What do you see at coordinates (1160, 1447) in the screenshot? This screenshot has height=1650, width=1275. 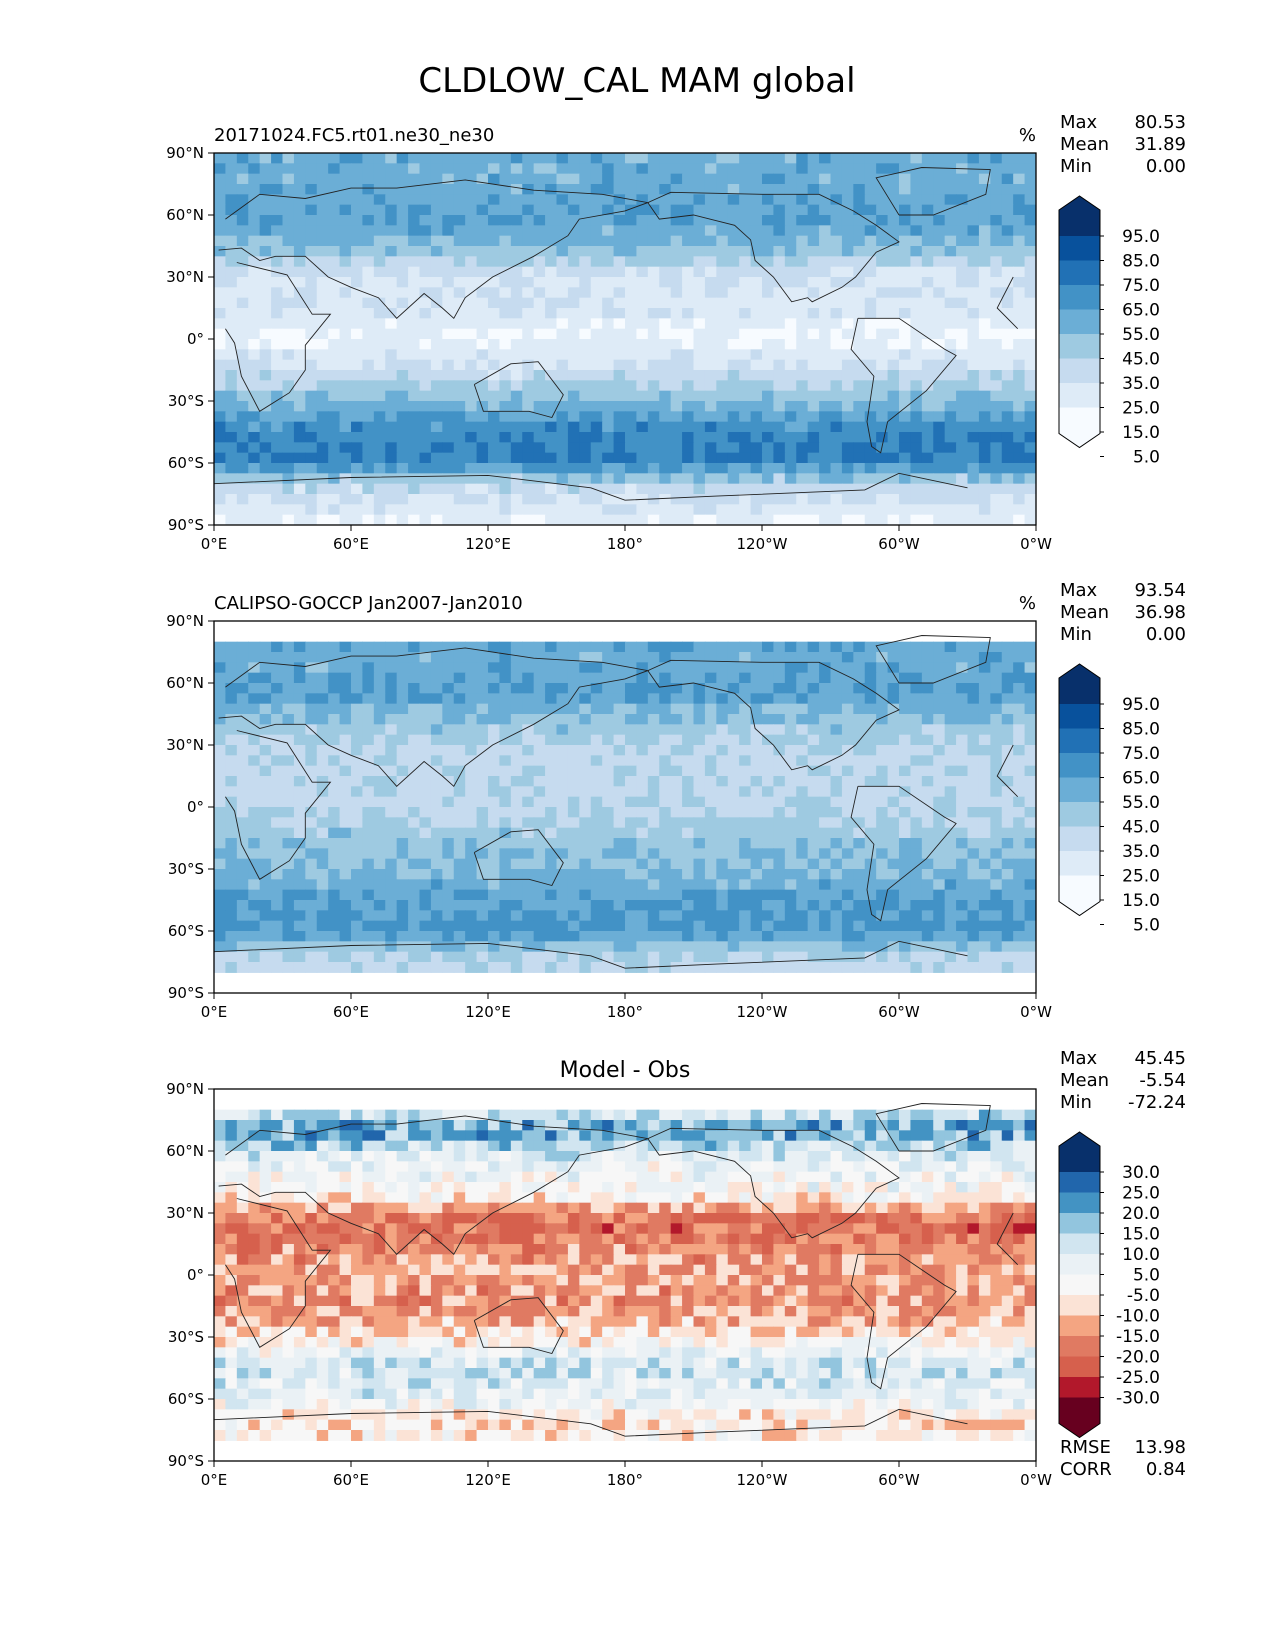 I see `metric-value: 13.98` at bounding box center [1160, 1447].